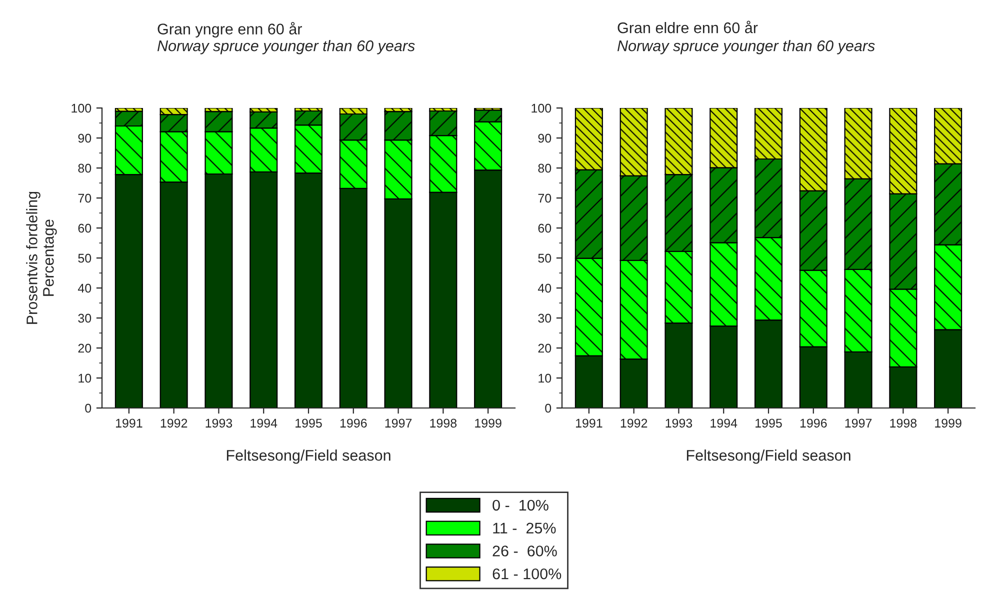 Image resolution: width=988 pixels, height=593 pixels. Describe the element at coordinates (688, 27) in the screenshot. I see `chart-title: Gran eldre enn 60 år` at that location.